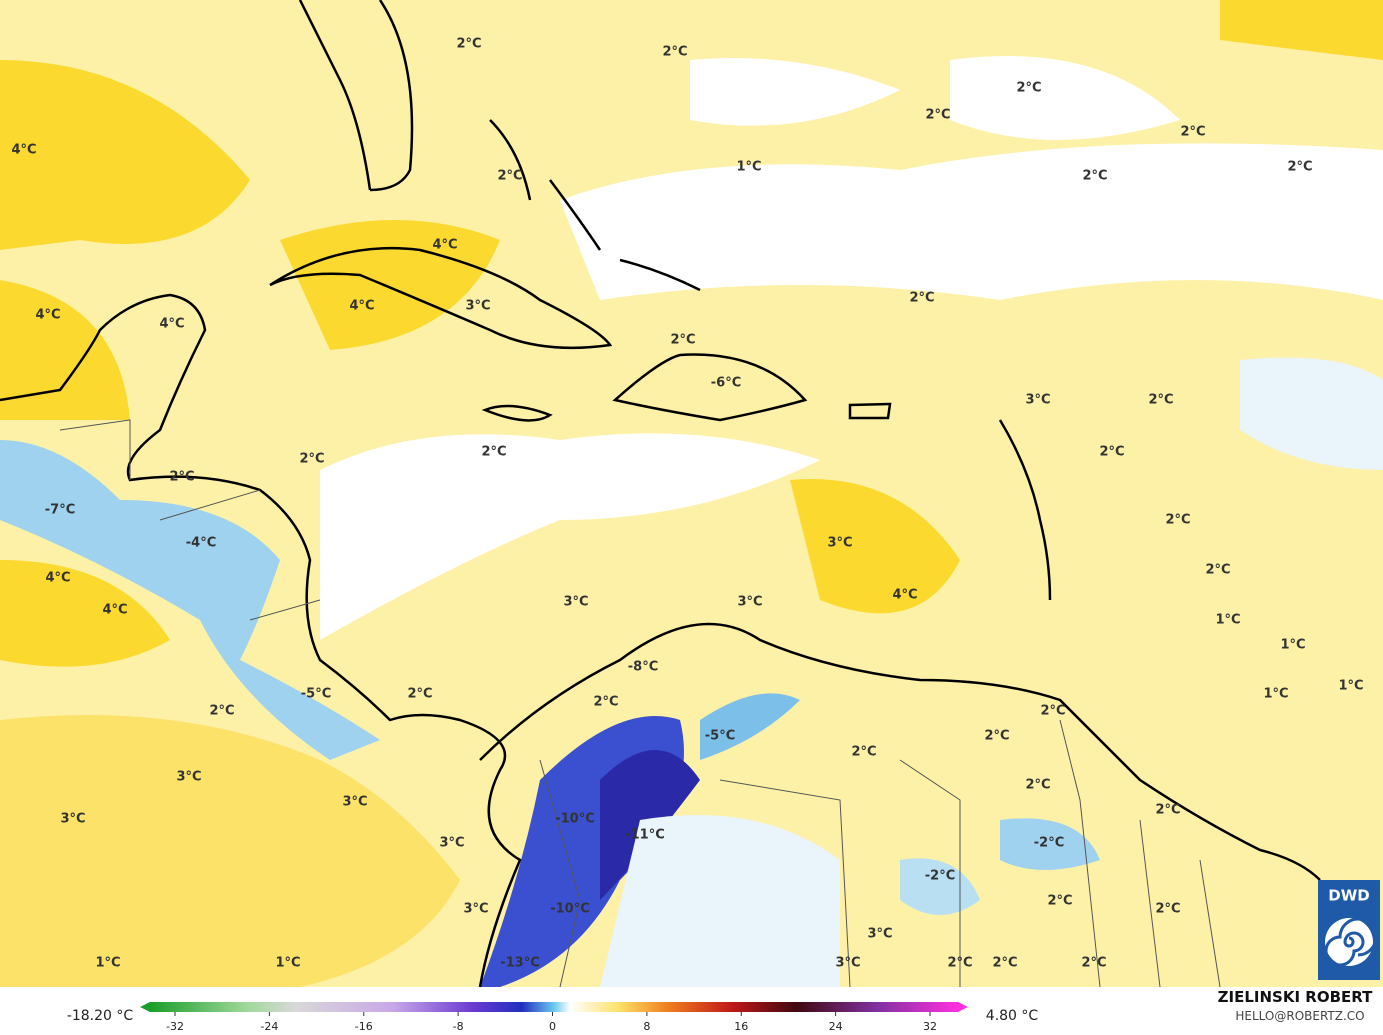 This screenshot has width=1383, height=1035. What do you see at coordinates (643, 667) in the screenshot?
I see `temperature-label: -8°C` at bounding box center [643, 667].